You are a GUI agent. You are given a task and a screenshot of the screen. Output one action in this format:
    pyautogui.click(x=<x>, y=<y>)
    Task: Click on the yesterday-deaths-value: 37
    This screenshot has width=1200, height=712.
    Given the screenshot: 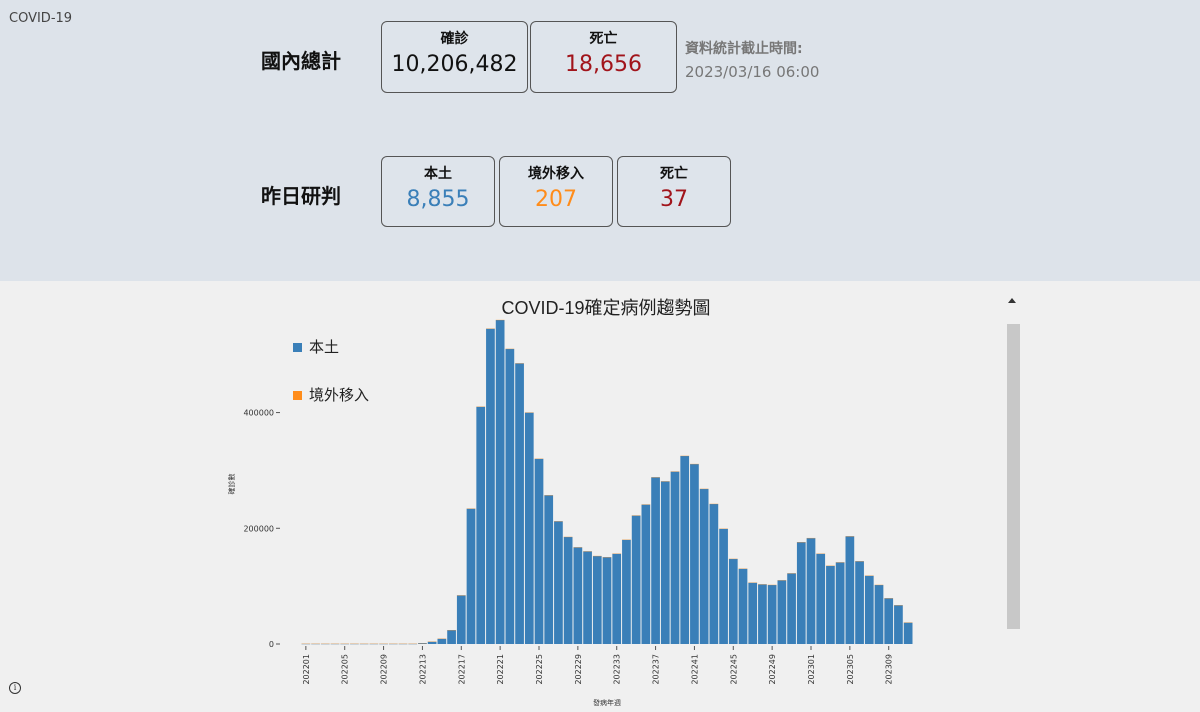 What is the action you would take?
    pyautogui.click(x=674, y=199)
    